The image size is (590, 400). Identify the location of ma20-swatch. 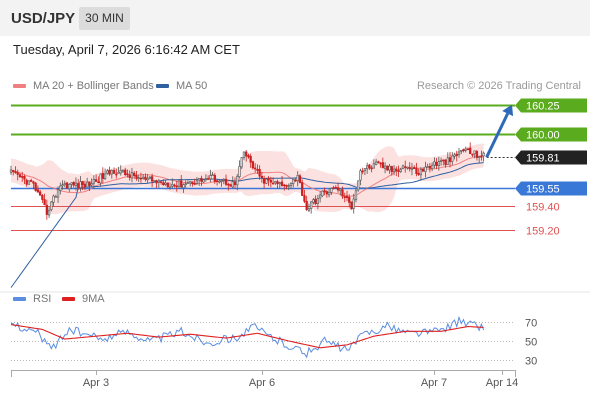
(19, 86).